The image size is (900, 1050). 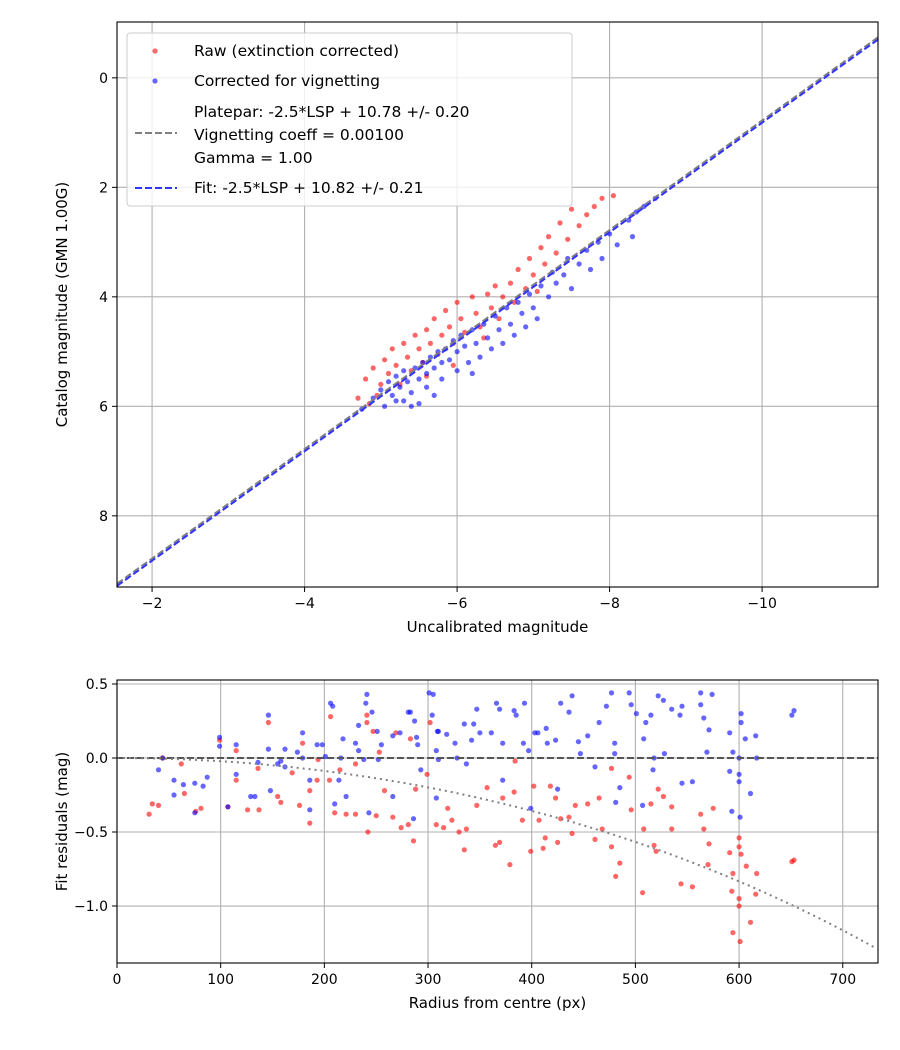 I want to click on x-tick-label: 200, so click(x=324, y=980).